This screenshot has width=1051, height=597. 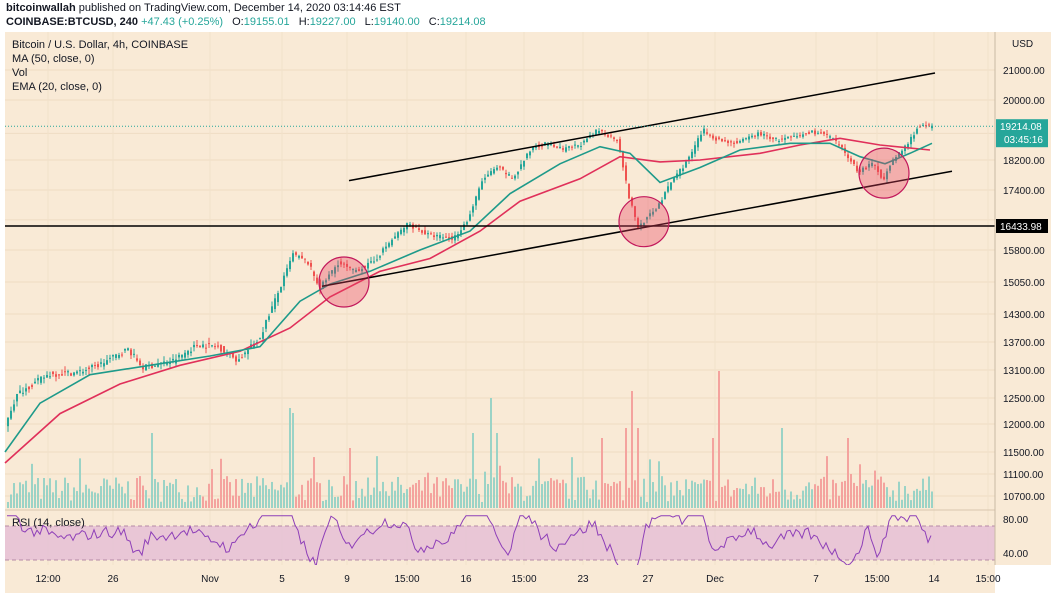 What do you see at coordinates (100, 45) in the screenshot?
I see `legend-title: Bitcoin / U.S. Dollar, 4h, COINBASE` at bounding box center [100, 45].